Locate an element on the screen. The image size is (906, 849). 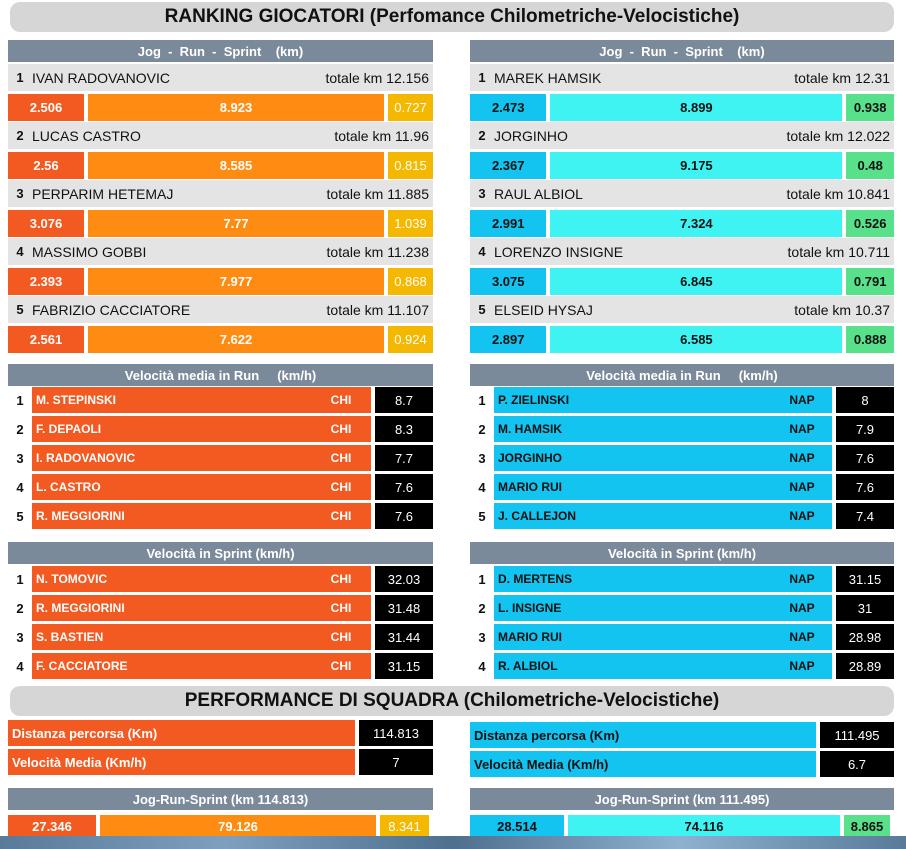
speed-player-name: P. ZIELINSKI is located at coordinates (534, 400).